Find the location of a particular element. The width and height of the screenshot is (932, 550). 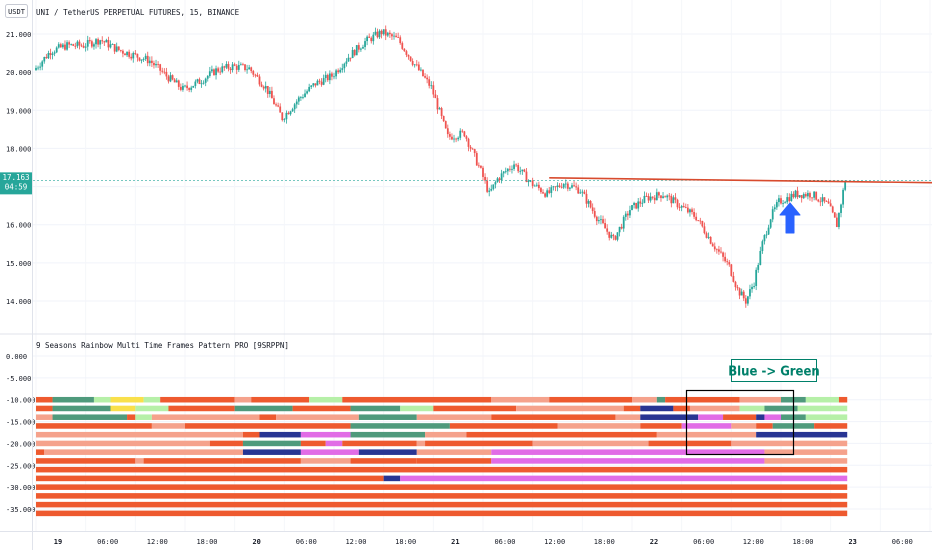

indicator-tick-label: -5.000 is located at coordinates (18, 379).